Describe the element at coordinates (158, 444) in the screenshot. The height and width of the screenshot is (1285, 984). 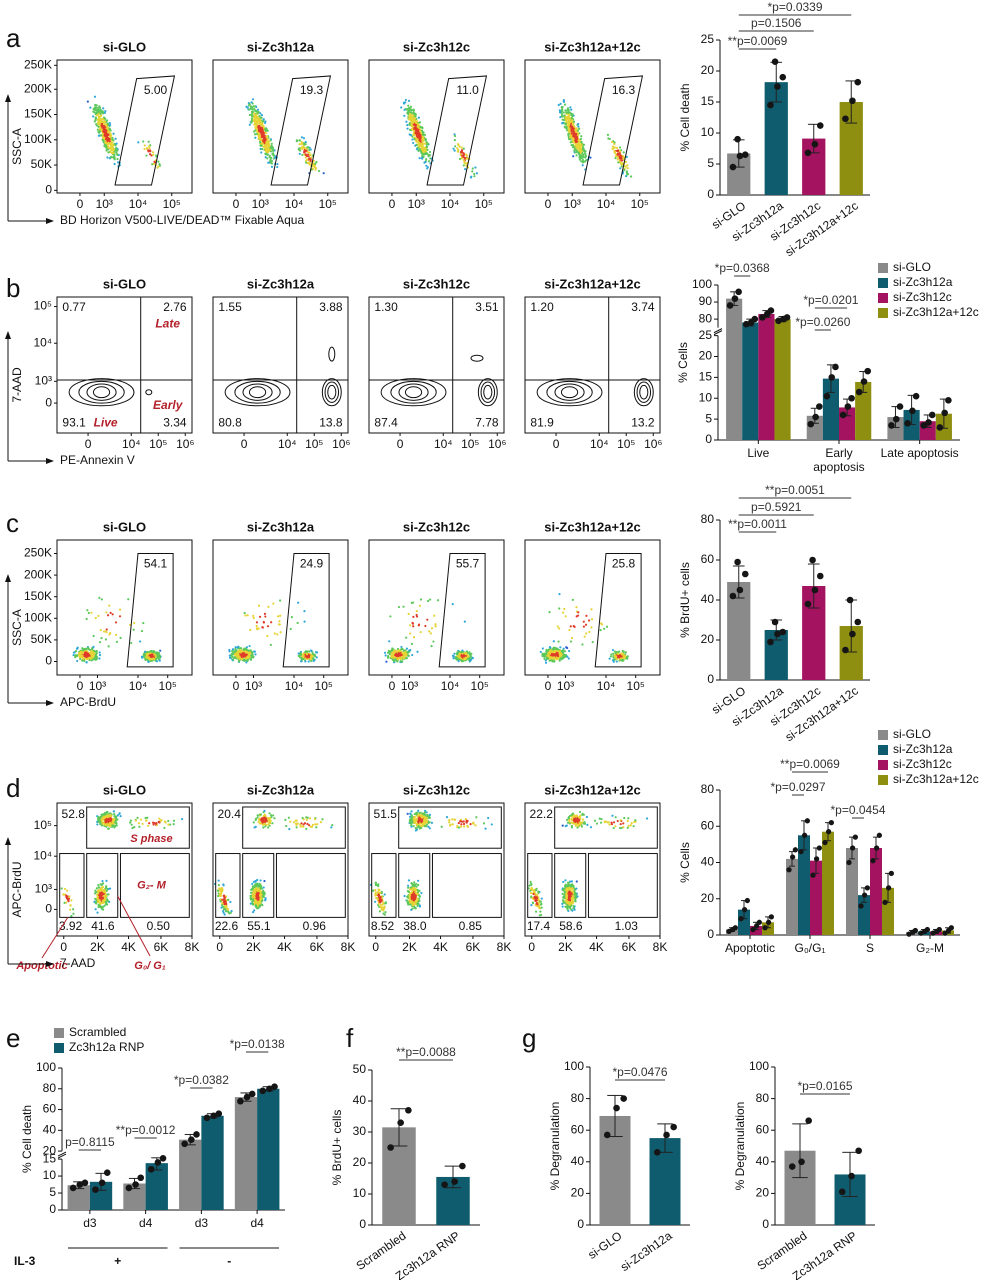
I see `flow-x-tick-label: 10⁵` at that location.